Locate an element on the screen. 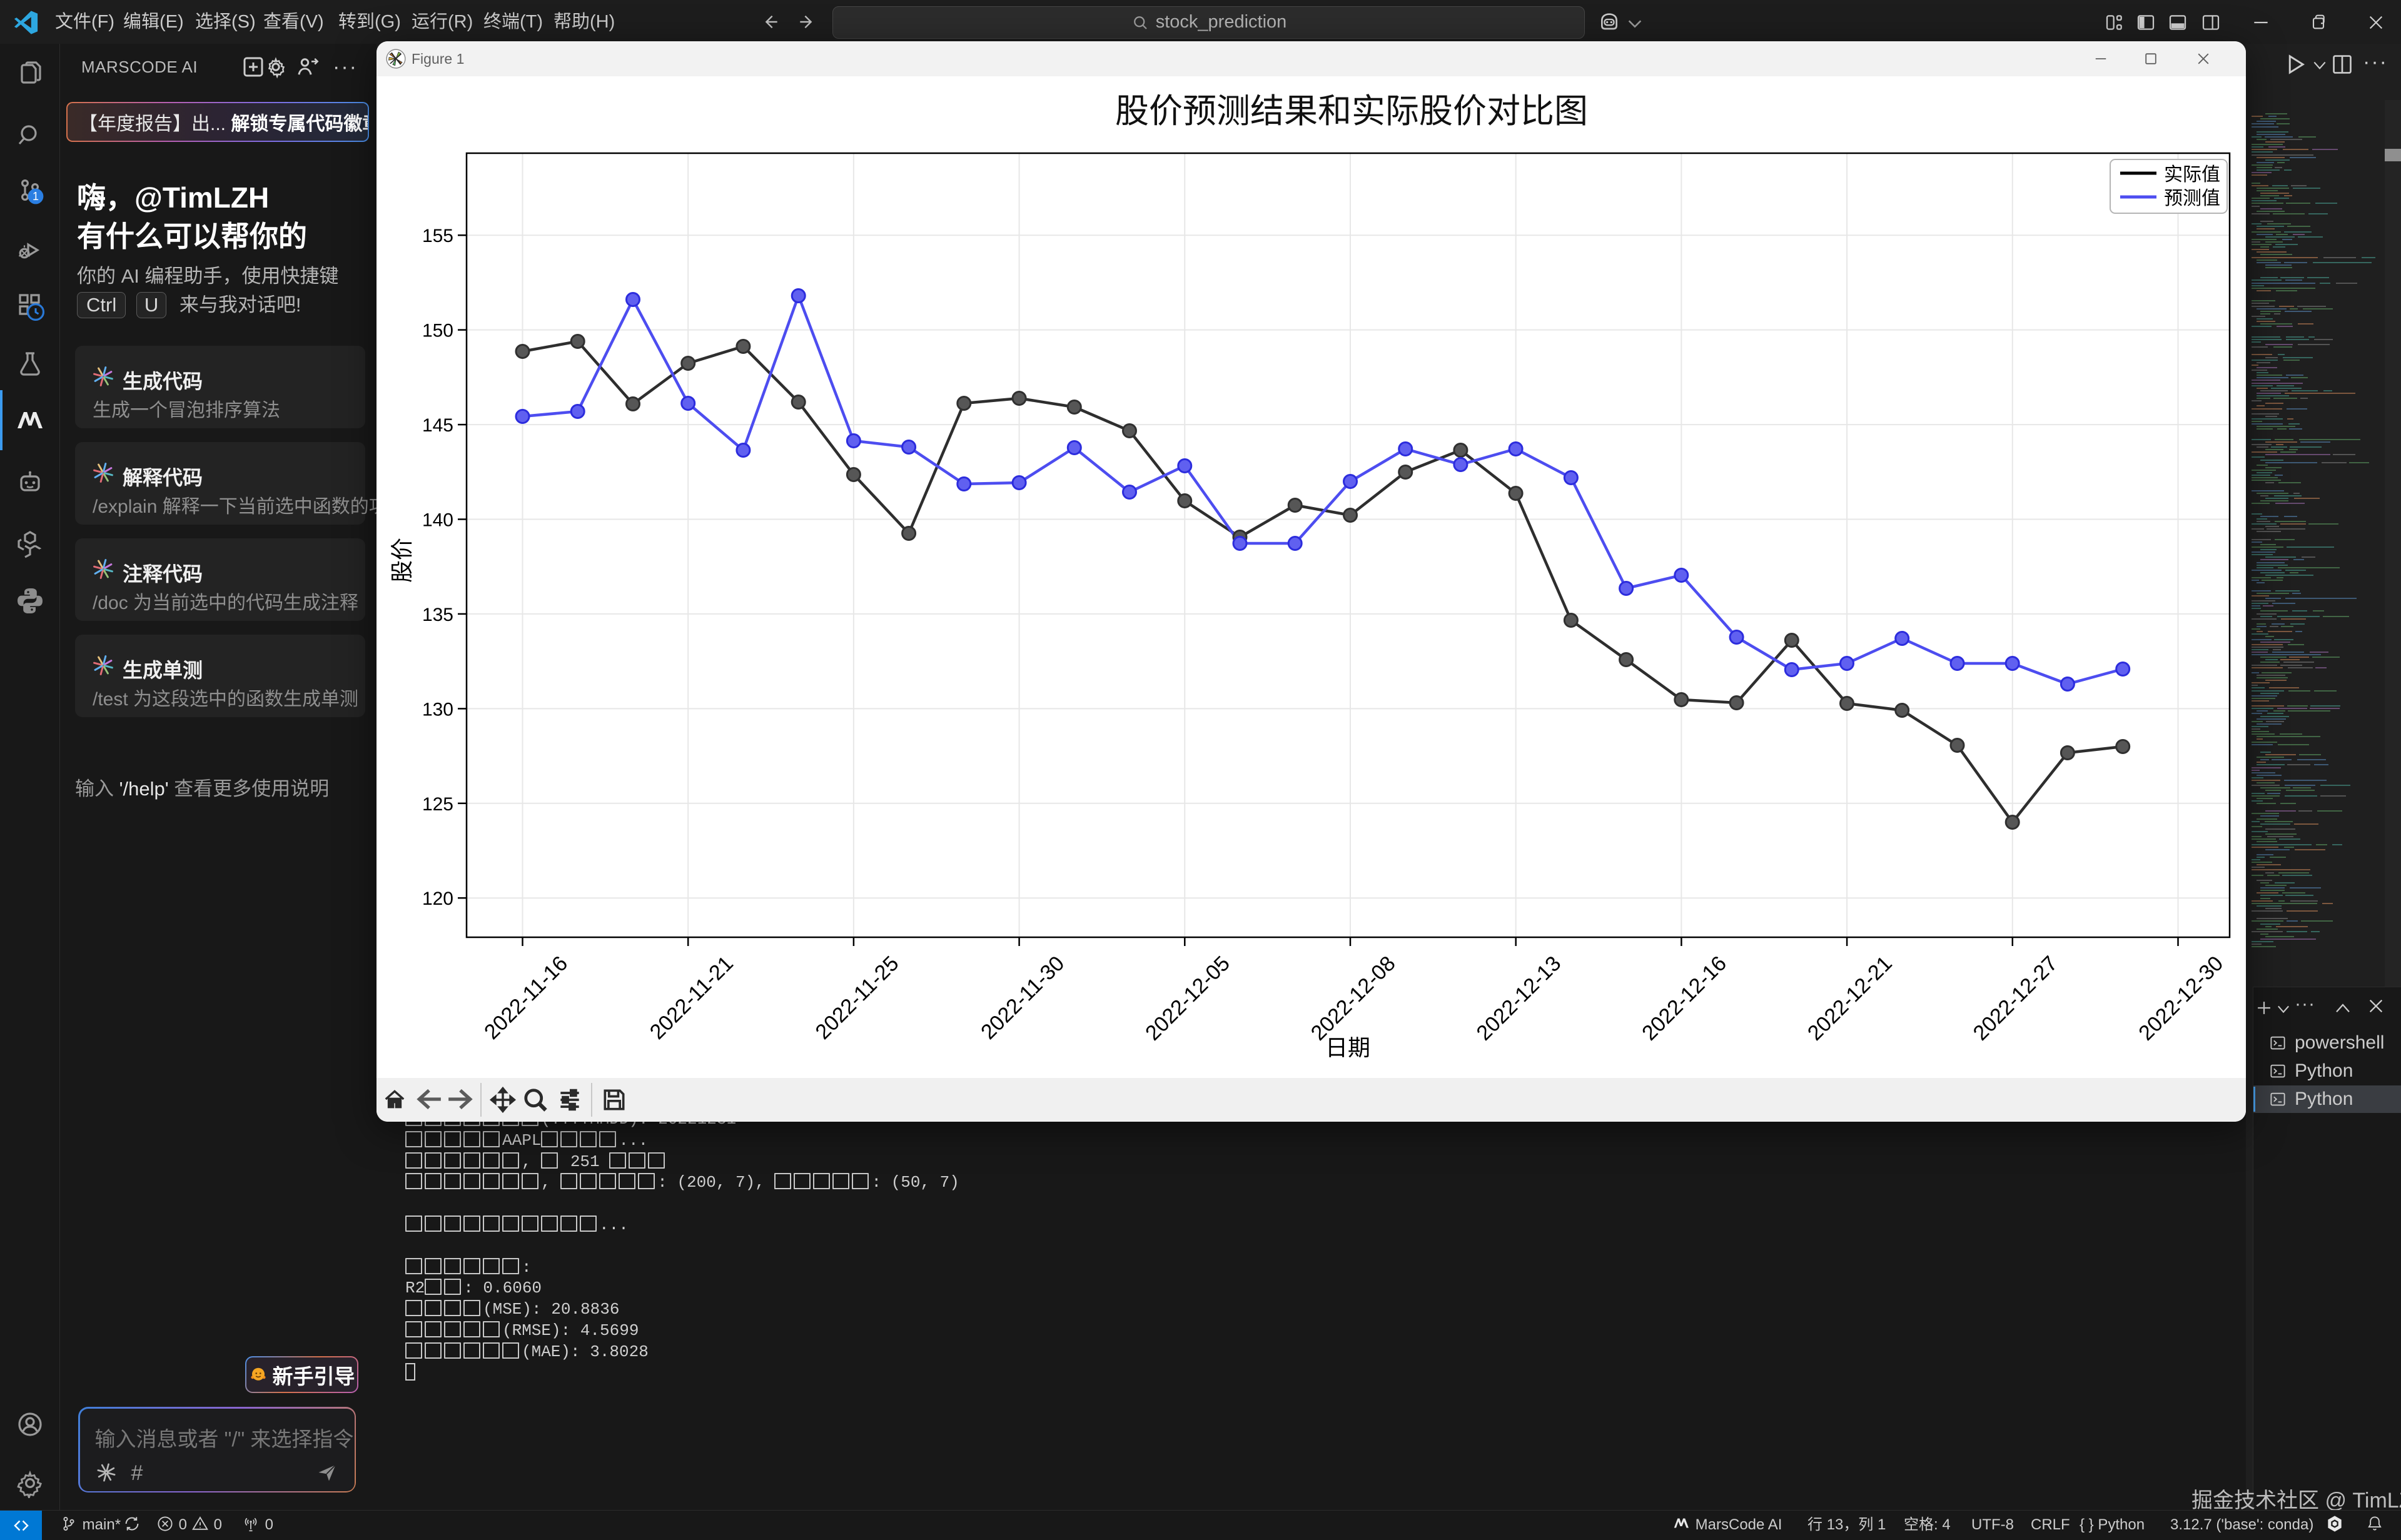 The height and width of the screenshot is (1540, 2401). svg-text: 130 is located at coordinates (437, 709).